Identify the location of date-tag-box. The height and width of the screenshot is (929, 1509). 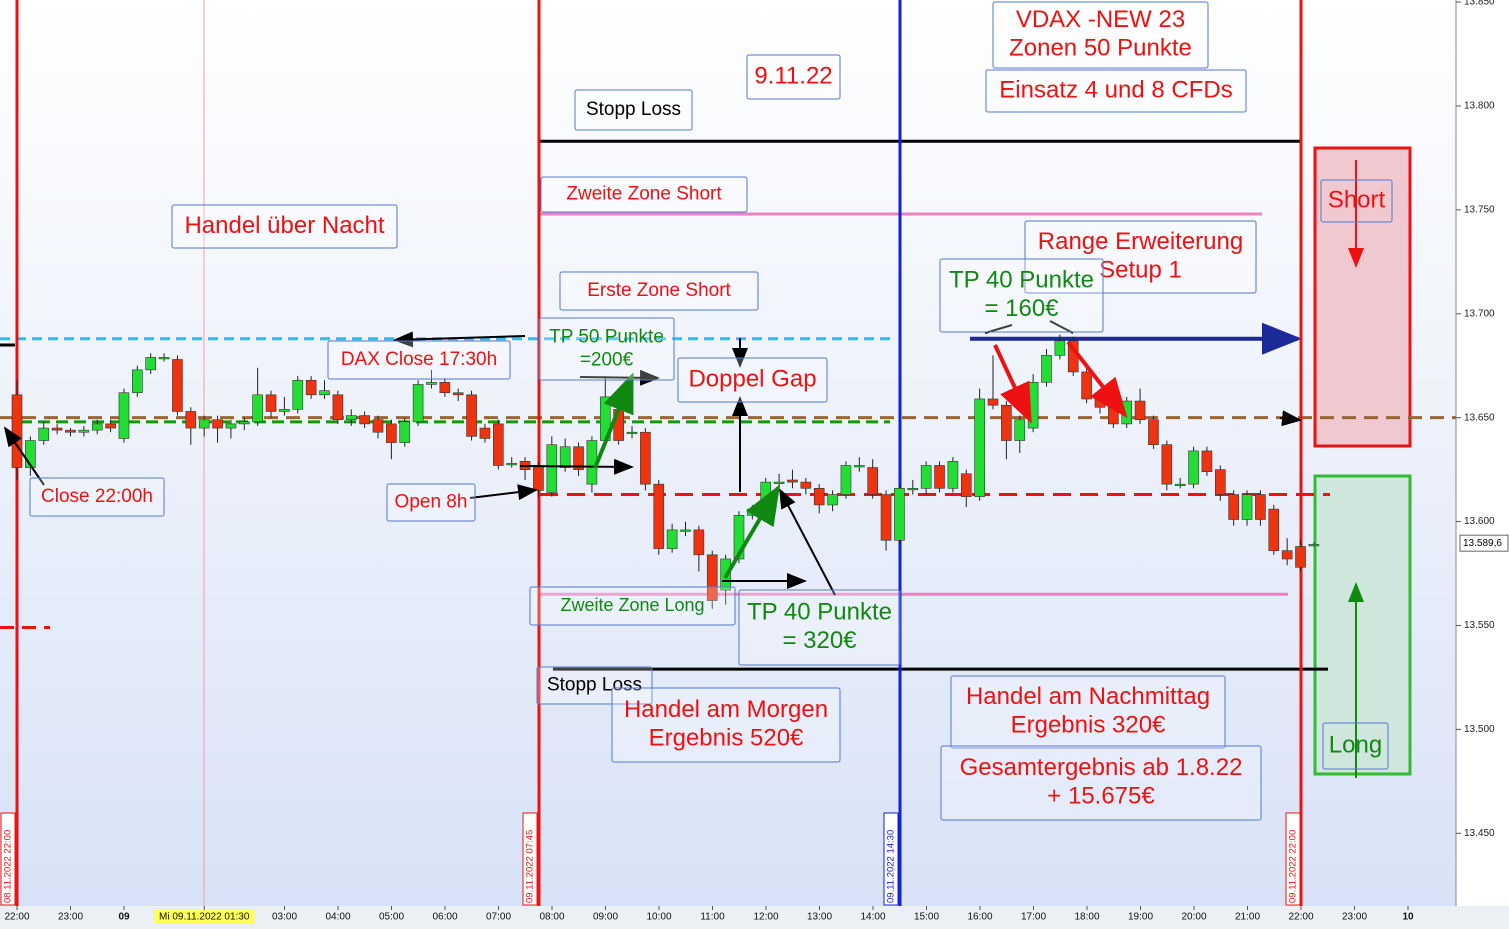
(891, 859).